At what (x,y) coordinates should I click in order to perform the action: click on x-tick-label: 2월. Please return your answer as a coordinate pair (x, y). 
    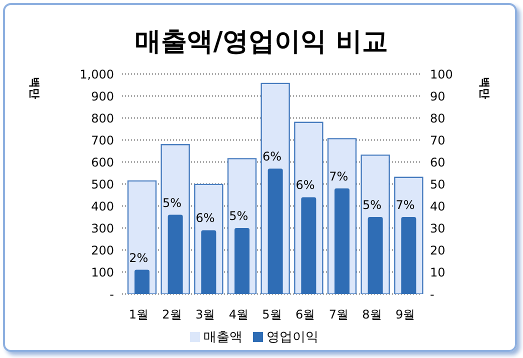
    Looking at the image, I should click on (172, 315).